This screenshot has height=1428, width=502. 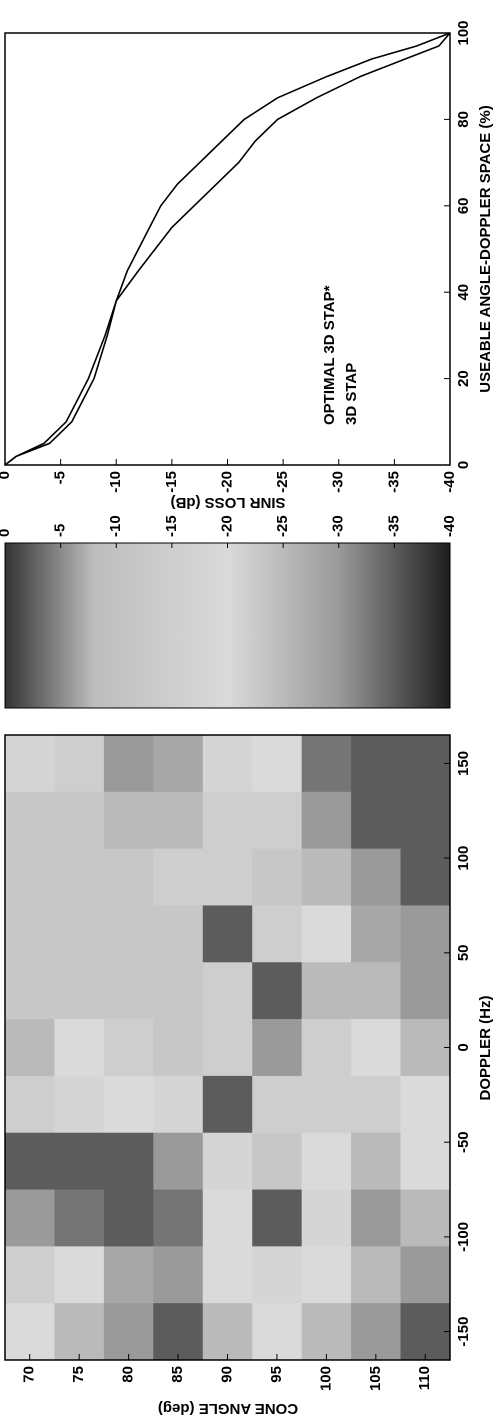 What do you see at coordinates (338, 526) in the screenshot?
I see `colorbar-tick-label: -30` at bounding box center [338, 526].